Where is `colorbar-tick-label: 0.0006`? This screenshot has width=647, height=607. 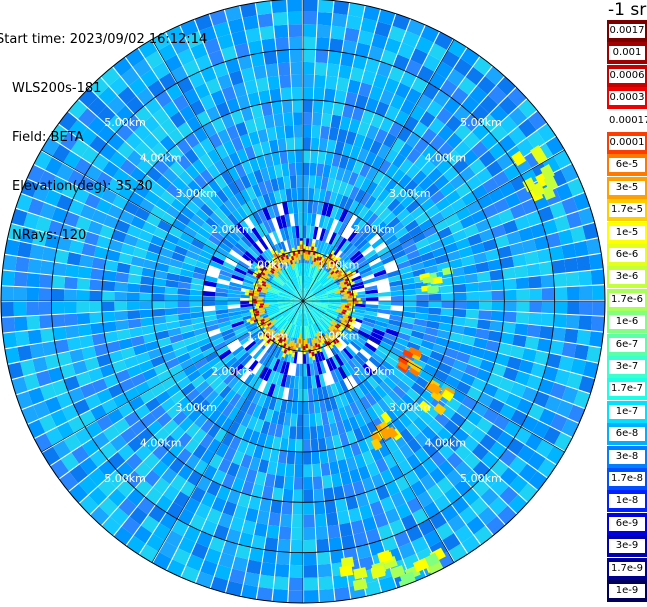 colorbar-tick-label: 0.0006 is located at coordinates (627, 75).